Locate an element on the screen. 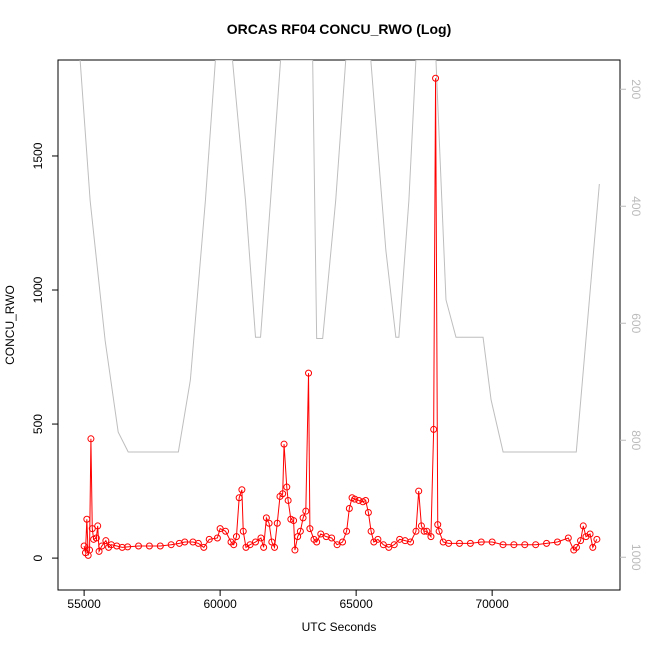 The image size is (650, 650). y-tick-label: 500 is located at coordinates (38, 424).